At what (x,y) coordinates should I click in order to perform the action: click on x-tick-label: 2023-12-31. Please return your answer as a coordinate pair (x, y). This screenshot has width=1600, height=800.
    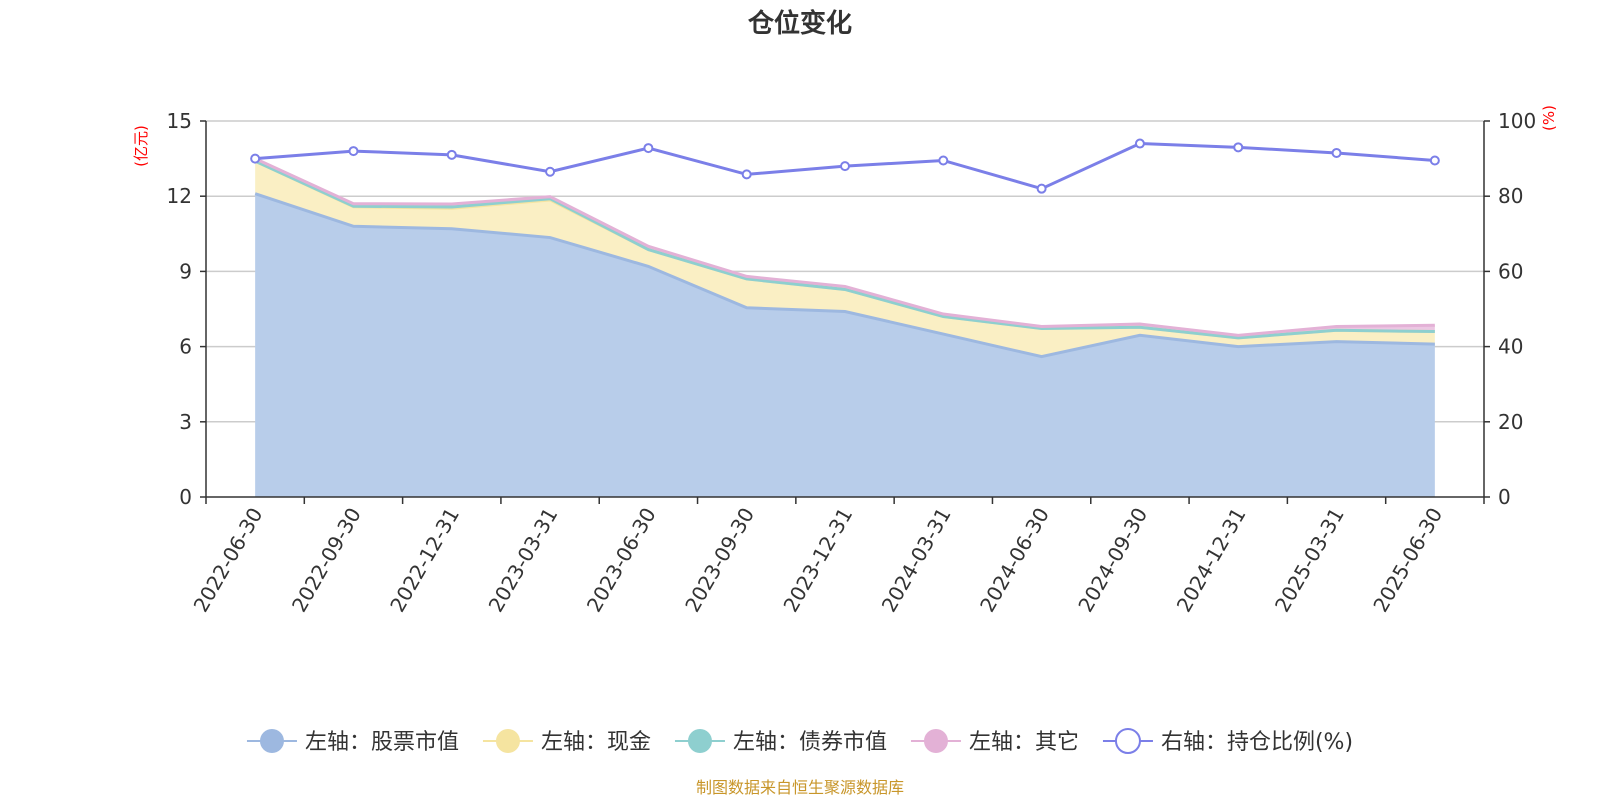
    Looking at the image, I should click on (817, 560).